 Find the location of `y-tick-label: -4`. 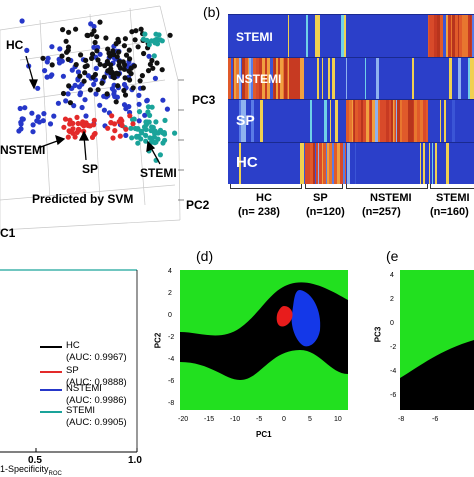

y-tick-label: -4 is located at coordinates (393, 371).